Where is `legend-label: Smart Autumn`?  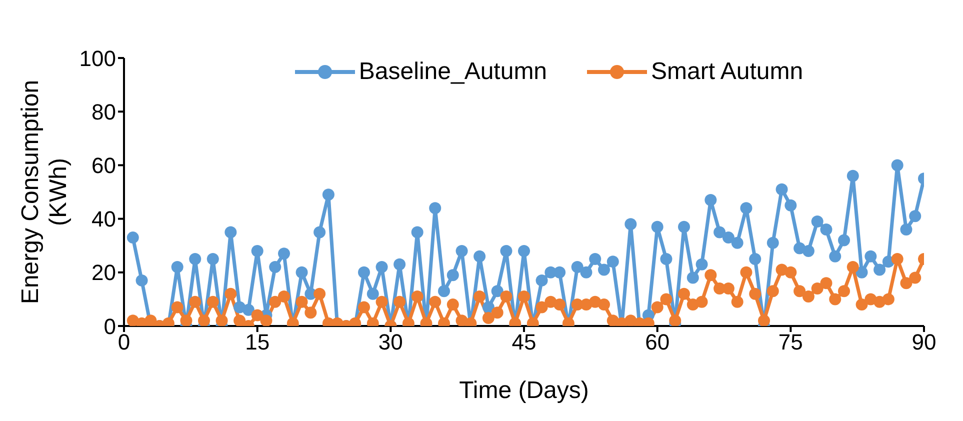 legend-label: Smart Autumn is located at coordinates (727, 72).